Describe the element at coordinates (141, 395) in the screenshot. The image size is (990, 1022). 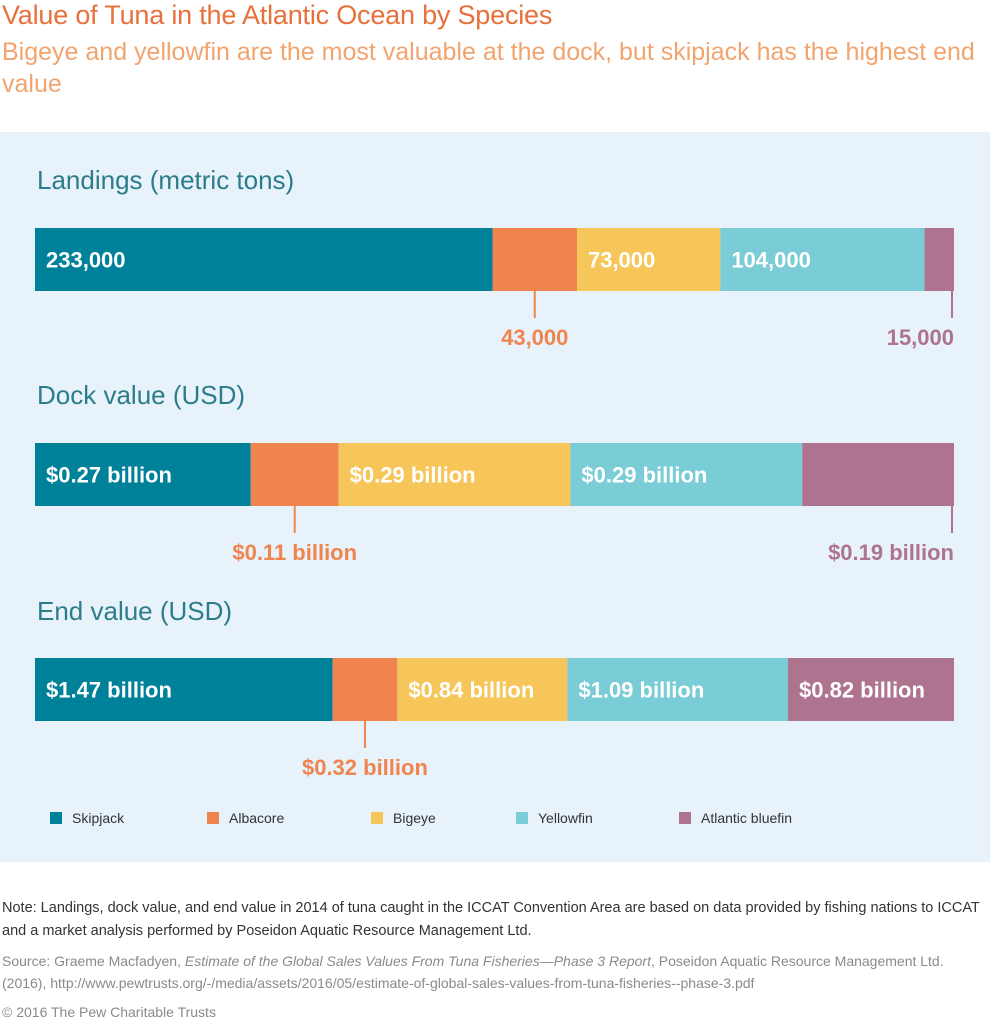
I see `dock-value-title: Dock value (USD)` at that location.